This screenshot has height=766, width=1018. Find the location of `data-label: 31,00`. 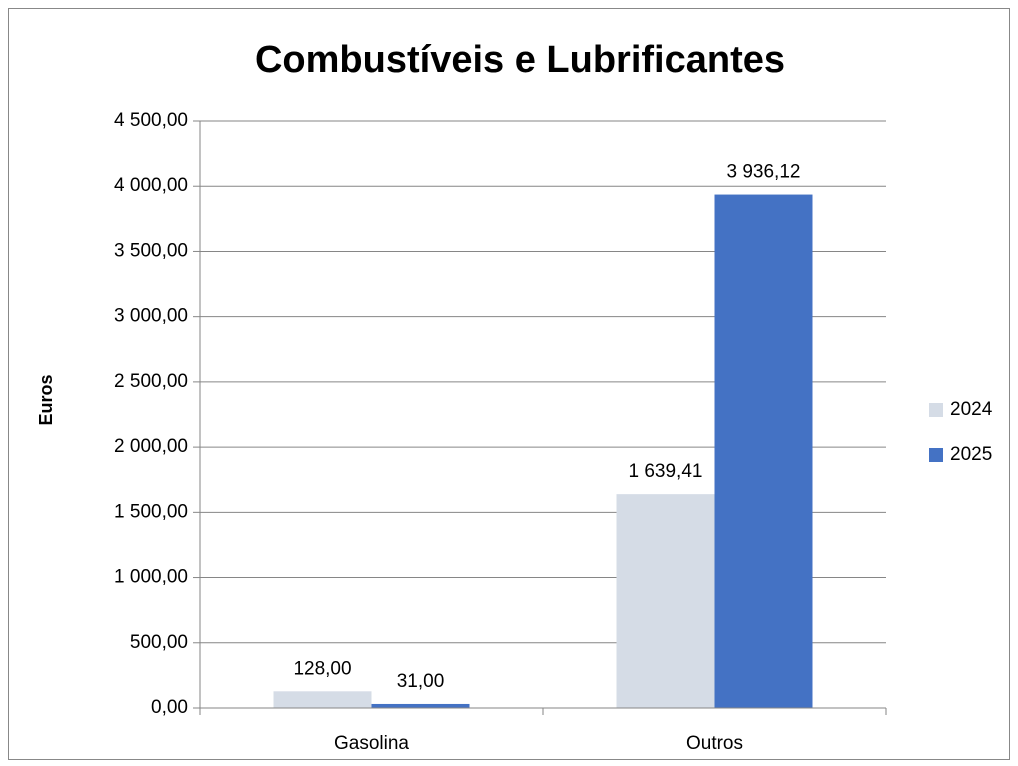

data-label: 31,00 is located at coordinates (421, 681).